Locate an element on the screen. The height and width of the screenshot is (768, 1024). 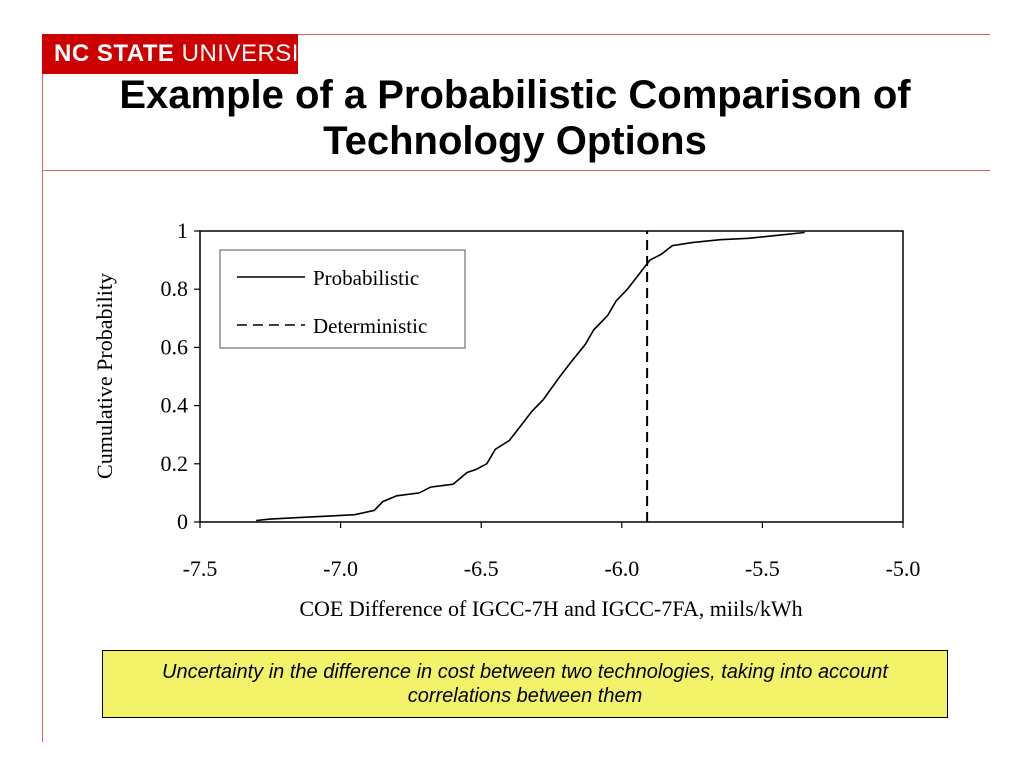
y-tick-label: 0.4 is located at coordinates (175, 405).